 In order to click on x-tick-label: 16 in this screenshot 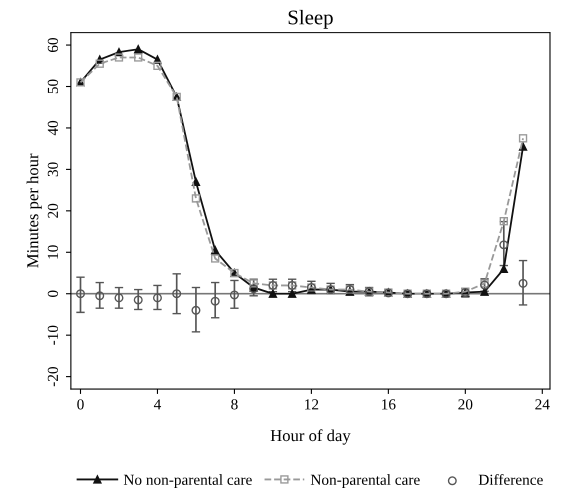, I will do `click(389, 404)`.